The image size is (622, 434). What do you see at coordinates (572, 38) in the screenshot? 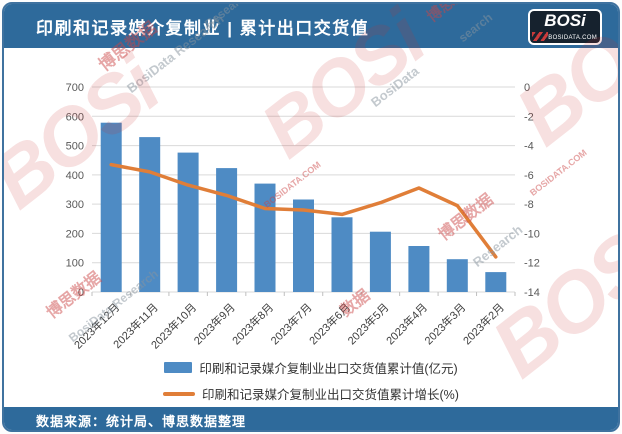
I see `brand-logo-site: BOSIDATA.COM` at bounding box center [572, 38].